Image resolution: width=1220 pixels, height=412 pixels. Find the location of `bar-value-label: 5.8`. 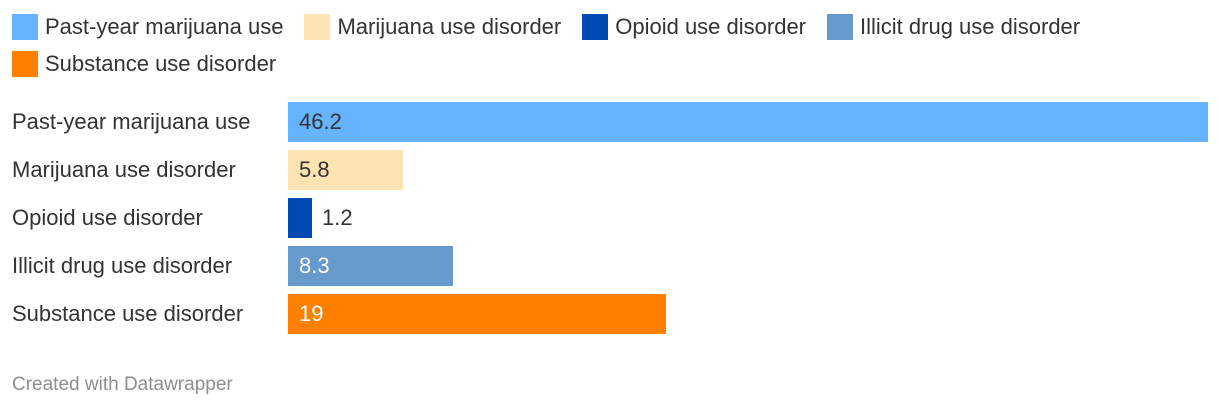

bar-value-label: 5.8 is located at coordinates (314, 169).